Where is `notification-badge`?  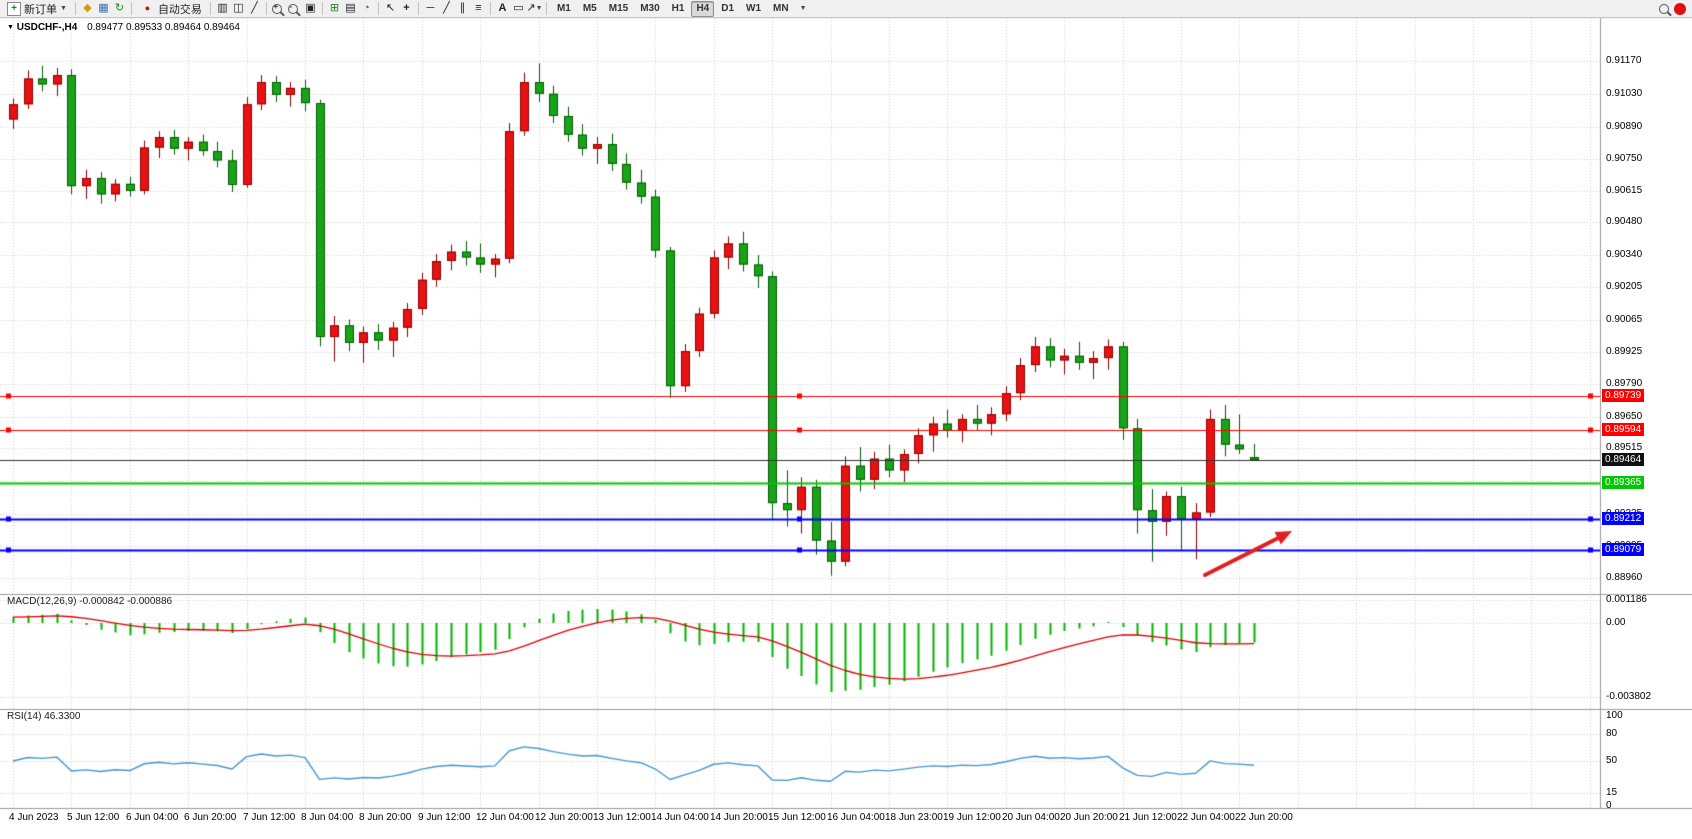
notification-badge is located at coordinates (1680, 8).